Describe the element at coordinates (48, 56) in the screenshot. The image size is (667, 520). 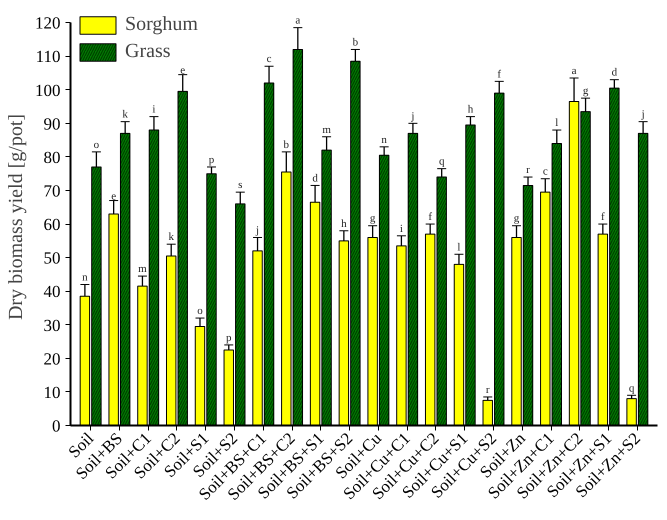
I see `y-tick-label: 110` at that location.